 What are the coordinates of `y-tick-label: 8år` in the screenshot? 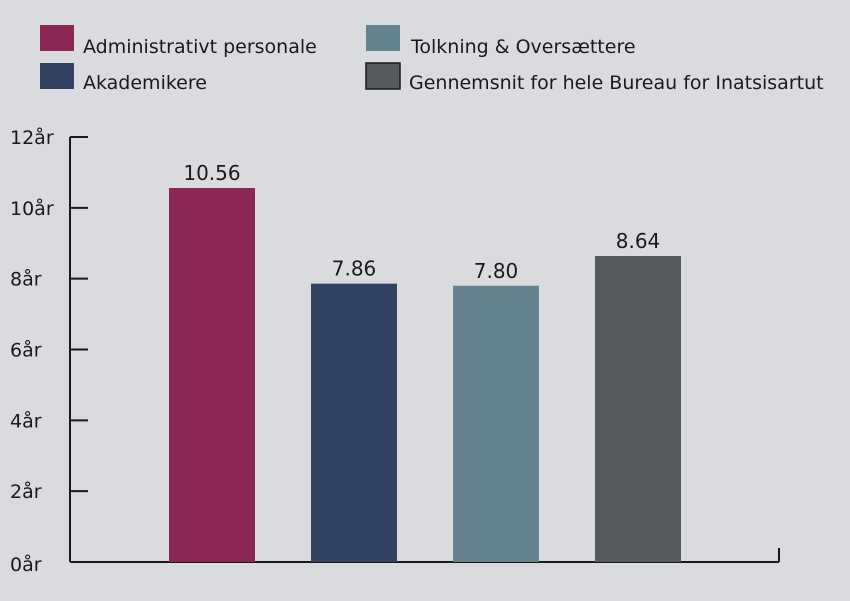 It's located at (26, 279).